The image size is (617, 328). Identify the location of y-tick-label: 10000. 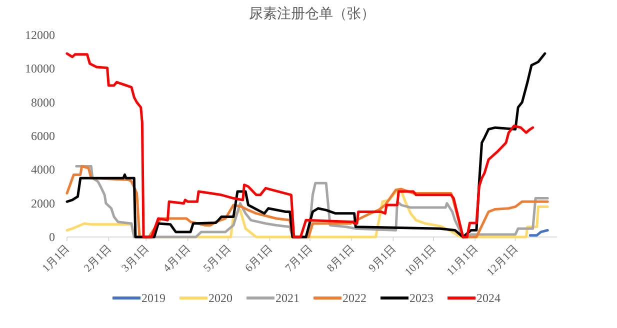
(40, 69).